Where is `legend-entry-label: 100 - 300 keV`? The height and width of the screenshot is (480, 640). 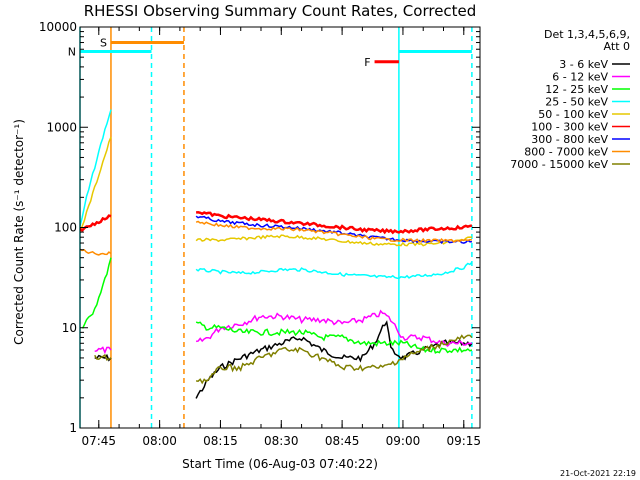 legend-entry-label: 100 - 300 keV is located at coordinates (569, 127).